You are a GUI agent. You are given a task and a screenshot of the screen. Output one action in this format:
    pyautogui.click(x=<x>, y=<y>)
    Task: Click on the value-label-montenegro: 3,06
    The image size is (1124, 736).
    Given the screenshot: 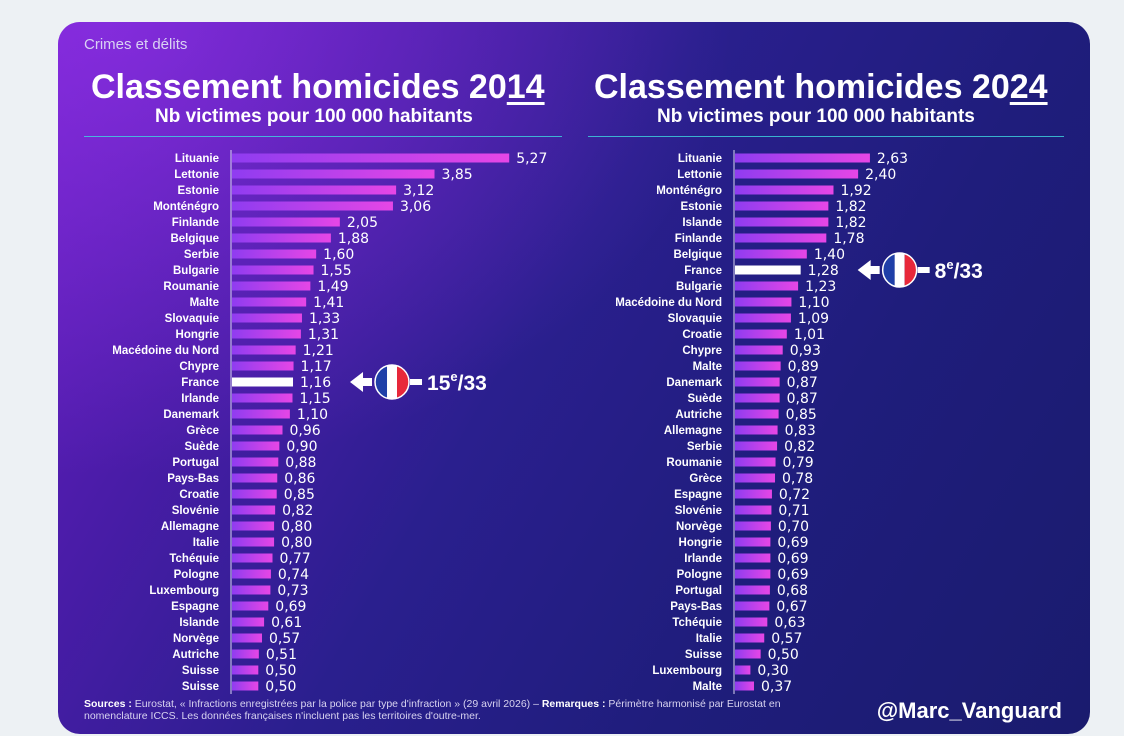 What is the action you would take?
    pyautogui.click(x=415, y=207)
    